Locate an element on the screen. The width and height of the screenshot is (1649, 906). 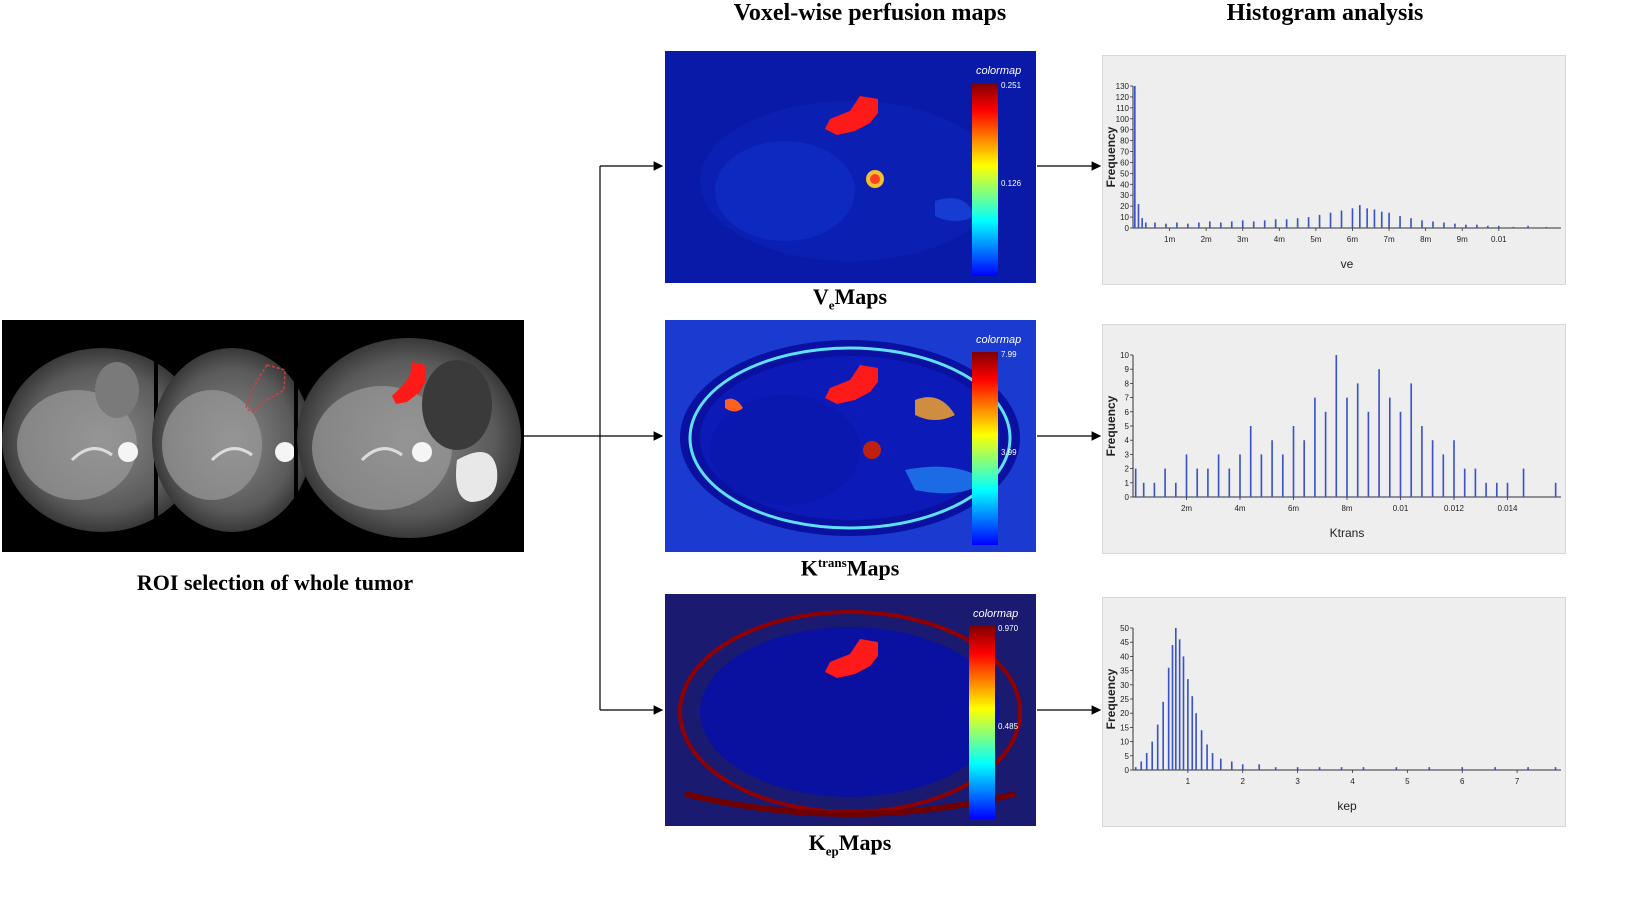
x-axis-label: kep is located at coordinates (1347, 806).